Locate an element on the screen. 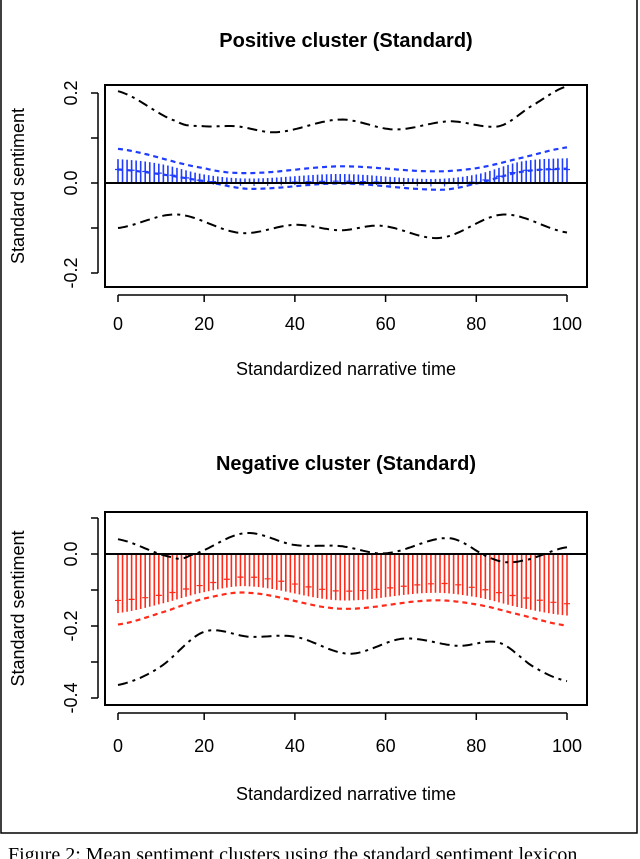  chart-title: Negative cluster (Standard) is located at coordinates (346, 464).